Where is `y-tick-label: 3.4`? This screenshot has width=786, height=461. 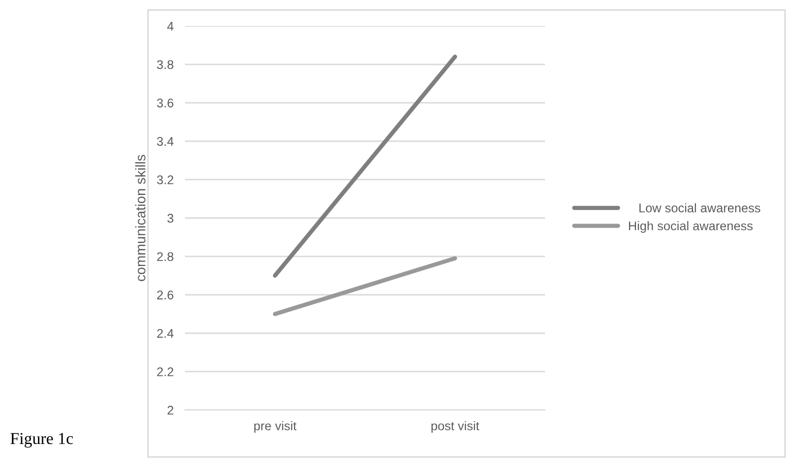
y-tick-label: 3.4 is located at coordinates (165, 141).